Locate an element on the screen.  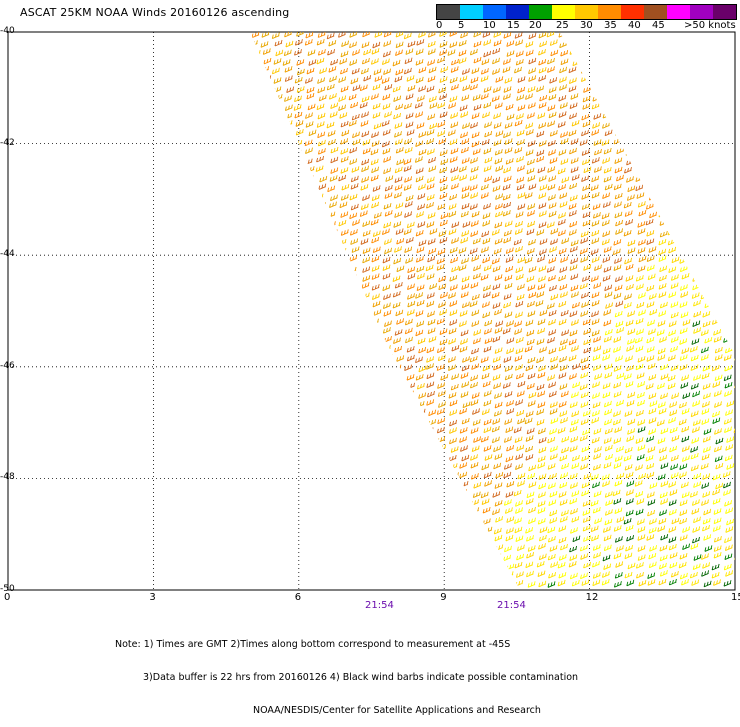
x-tick-label: 0 is located at coordinates (7, 597).